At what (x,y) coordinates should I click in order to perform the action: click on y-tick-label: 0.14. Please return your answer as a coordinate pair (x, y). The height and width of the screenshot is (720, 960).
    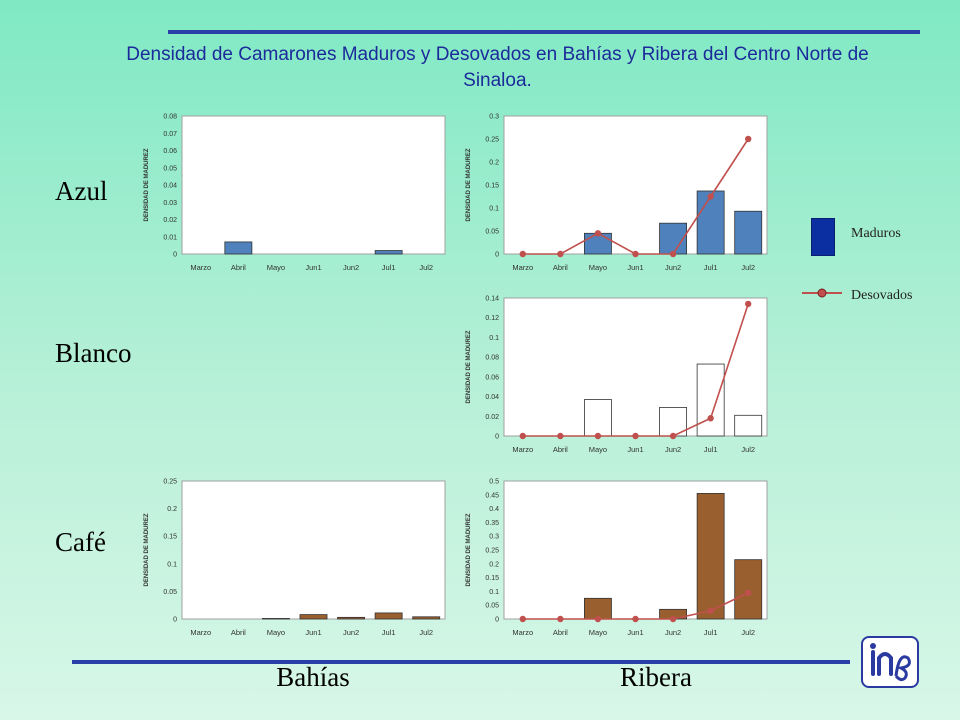
    Looking at the image, I should click on (492, 299).